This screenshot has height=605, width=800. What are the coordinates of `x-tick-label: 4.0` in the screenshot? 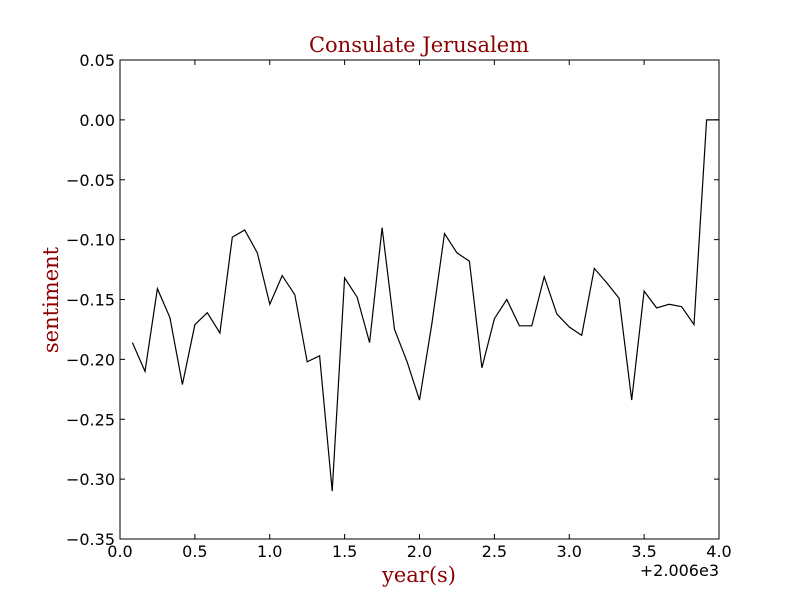 It's located at (718, 551).